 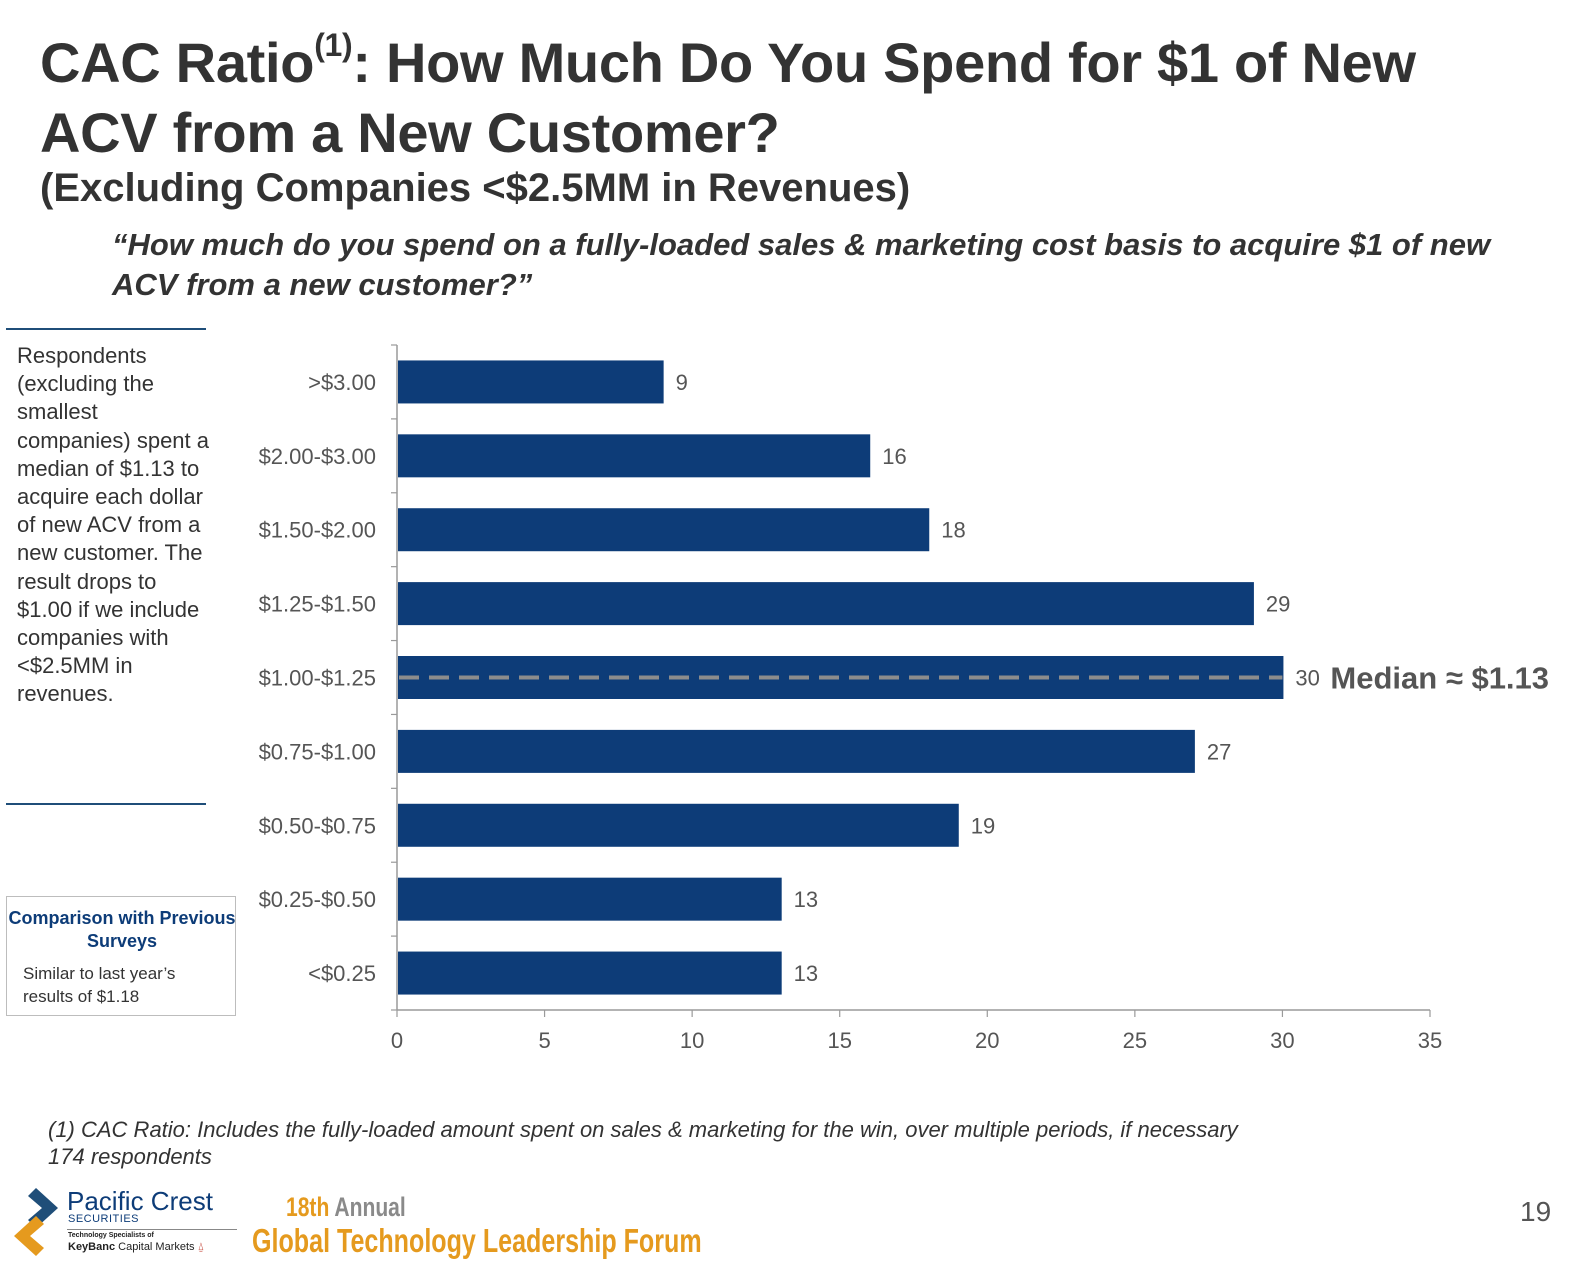 What do you see at coordinates (317, 678) in the screenshot?
I see `category-label: $1.00-$1.25` at bounding box center [317, 678].